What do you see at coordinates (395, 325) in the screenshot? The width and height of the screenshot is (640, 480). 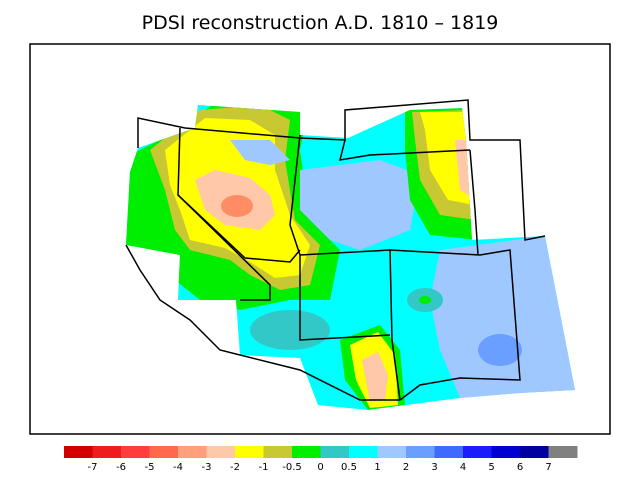 I see `four-corners` at bounding box center [395, 325].